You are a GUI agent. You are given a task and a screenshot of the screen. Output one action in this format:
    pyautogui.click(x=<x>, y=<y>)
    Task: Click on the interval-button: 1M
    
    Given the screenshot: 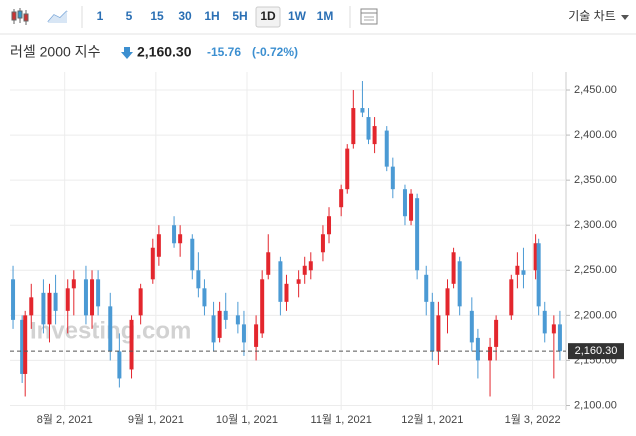 What is the action you would take?
    pyautogui.click(x=325, y=16)
    